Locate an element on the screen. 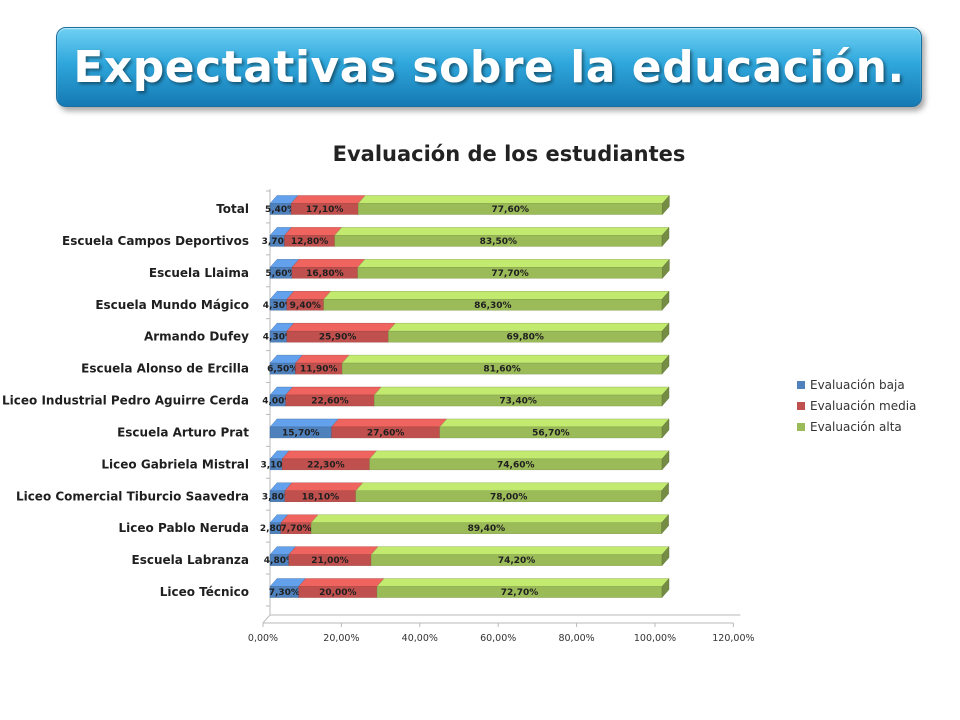 This screenshot has height=720, width=960. data-label: 5,40% is located at coordinates (280, 210).